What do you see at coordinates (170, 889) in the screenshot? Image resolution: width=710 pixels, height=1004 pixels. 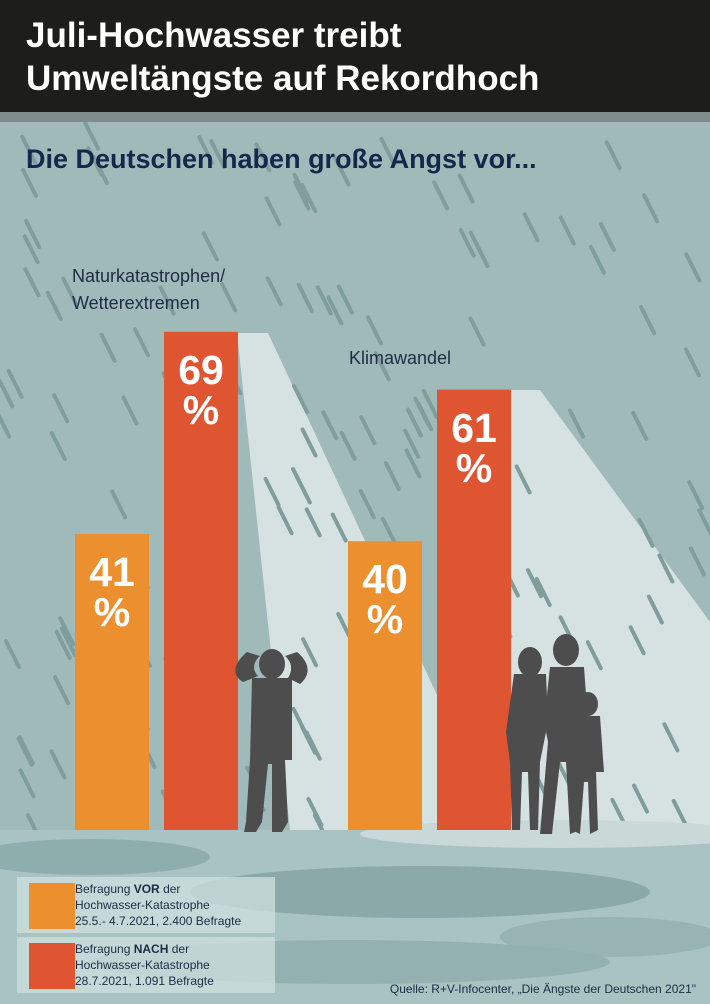 I see `legend-text-suffix: der` at bounding box center [170, 889].